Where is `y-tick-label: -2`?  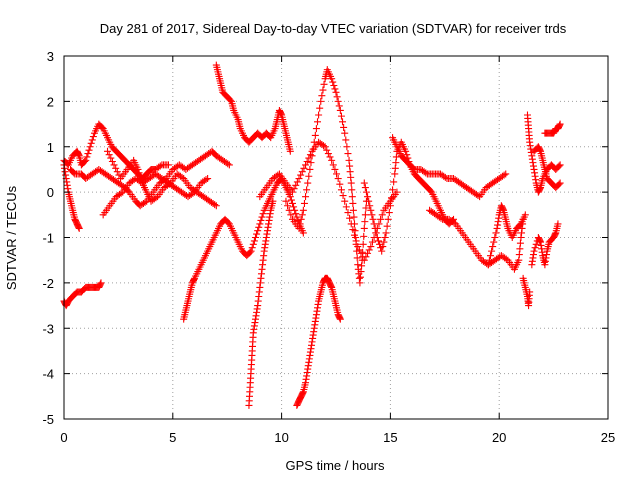
y-tick-label: -2 is located at coordinates (48, 283).